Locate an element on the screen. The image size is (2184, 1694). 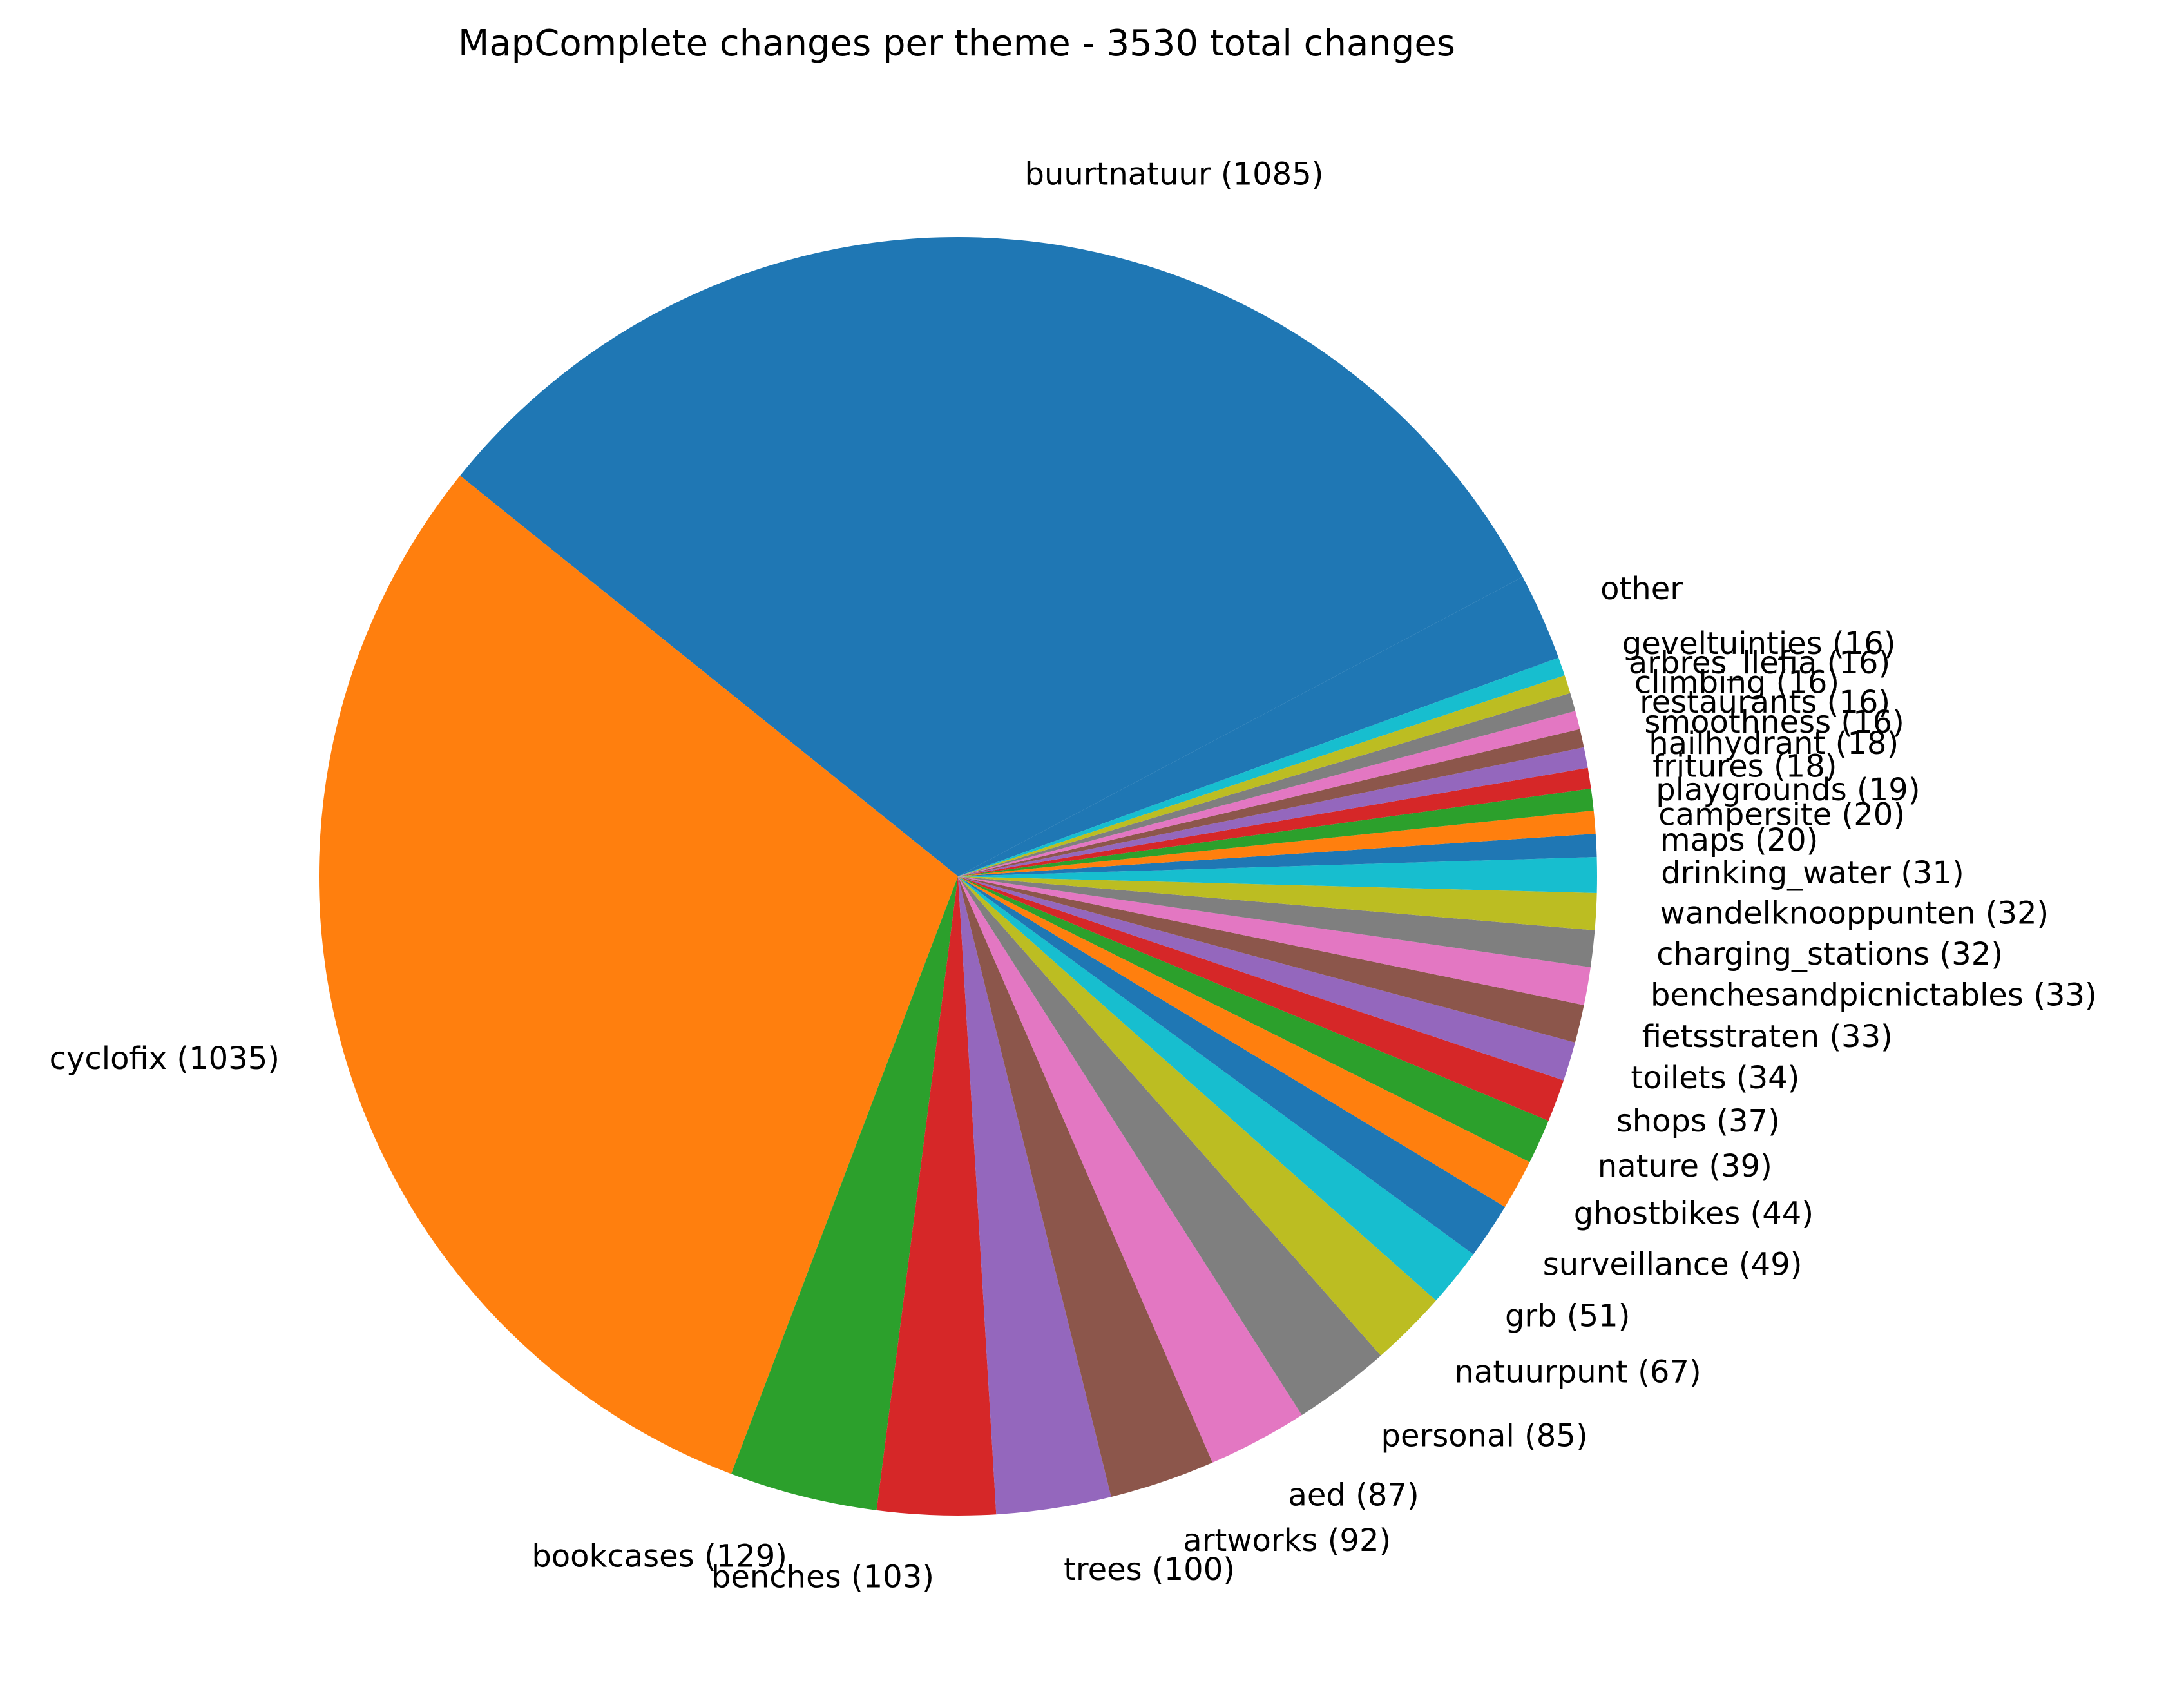
pie-label-campersite: campersite (20) is located at coordinates (1782, 815).